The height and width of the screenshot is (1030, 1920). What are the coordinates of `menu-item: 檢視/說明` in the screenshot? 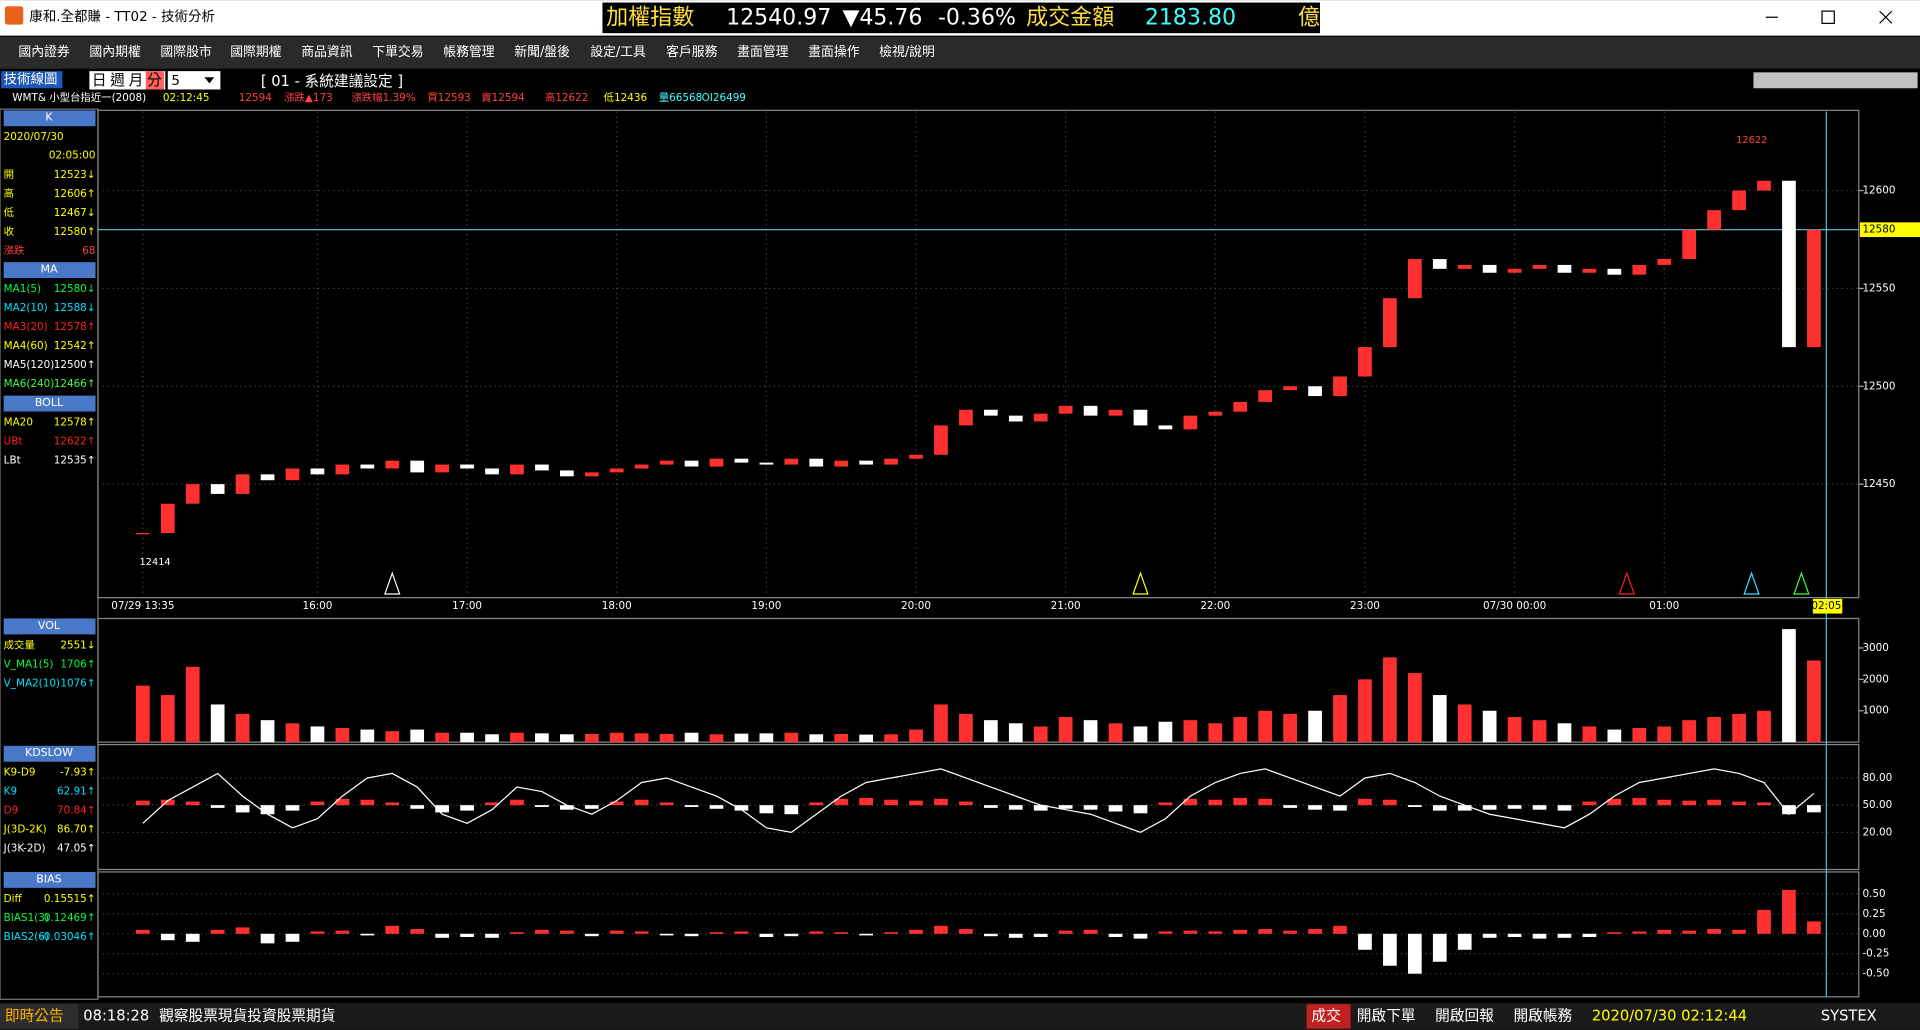 It's located at (907, 52).